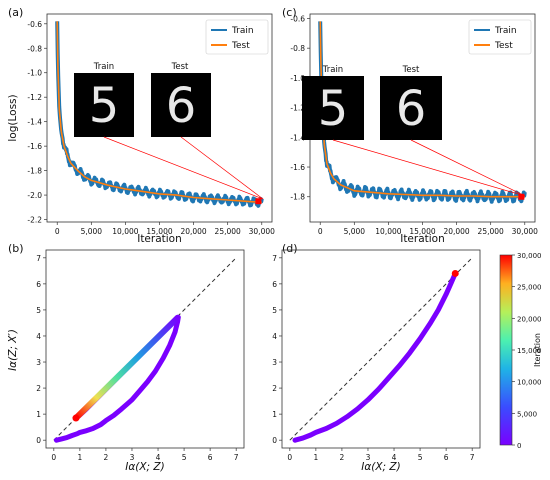  Describe the element at coordinates (159, 239) in the screenshot. I see `panel-a-xlabel: Iteration` at that location.